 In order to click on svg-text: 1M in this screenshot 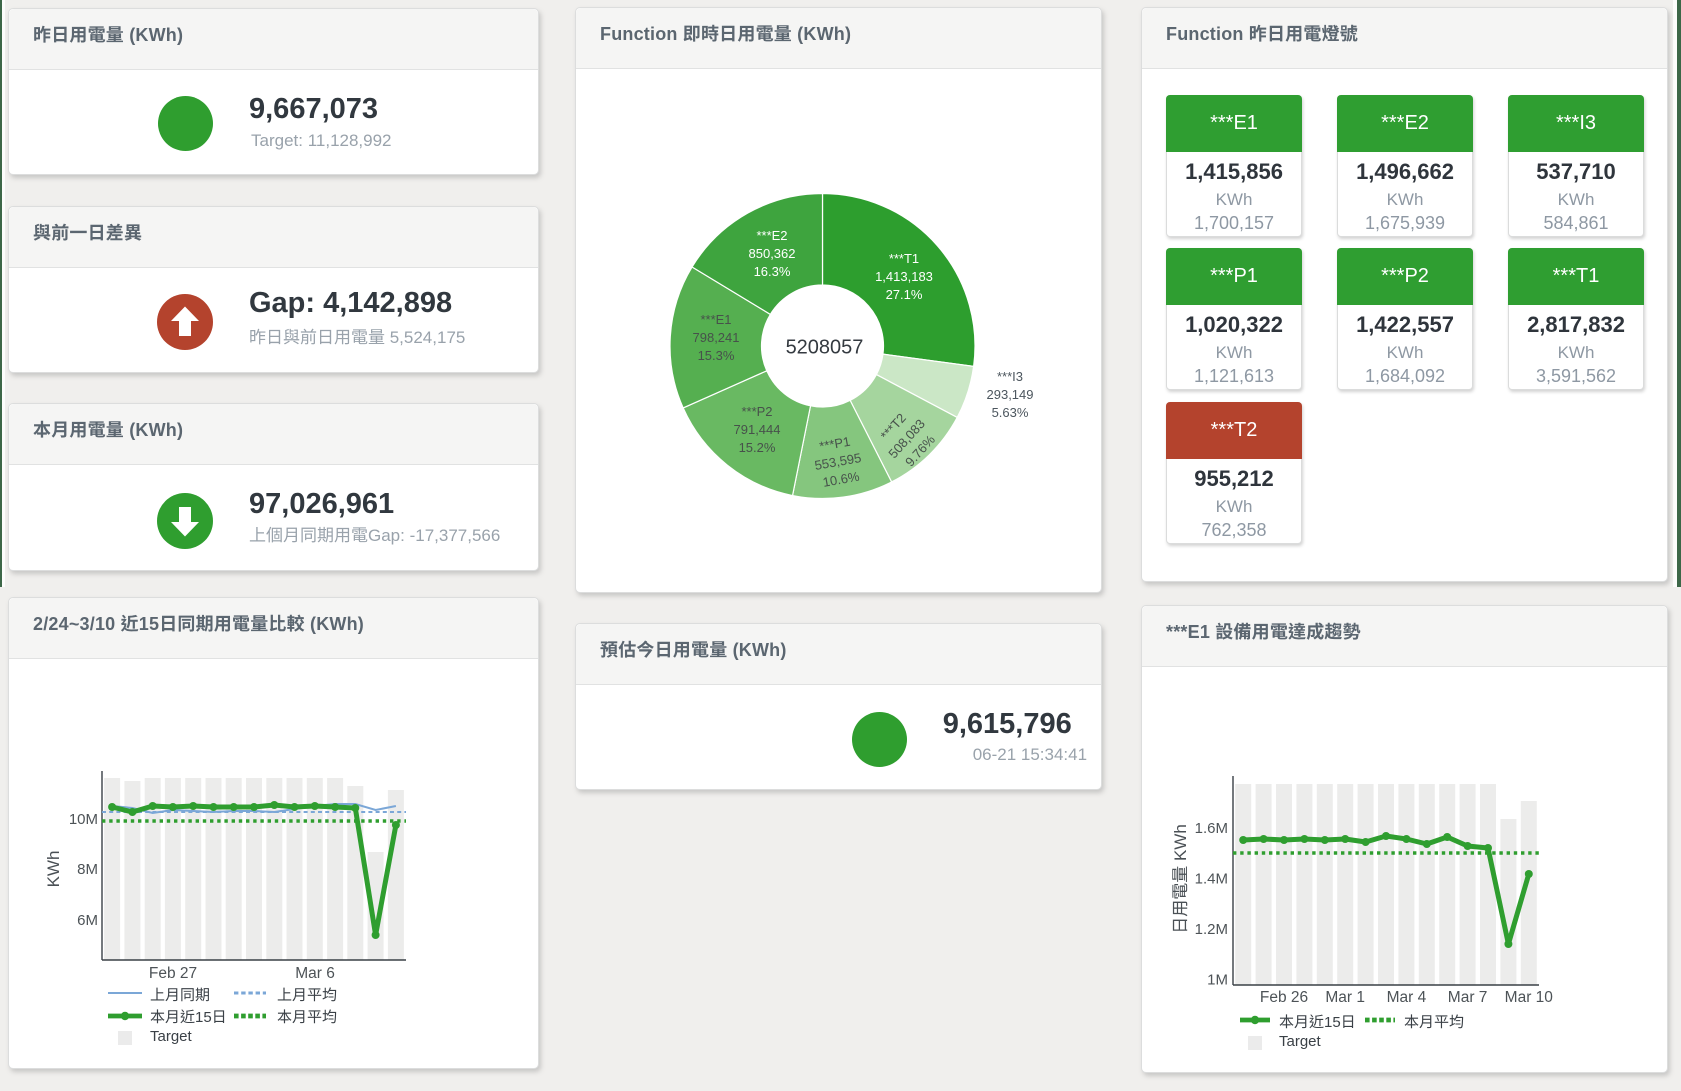, I will do `click(1217, 980)`.